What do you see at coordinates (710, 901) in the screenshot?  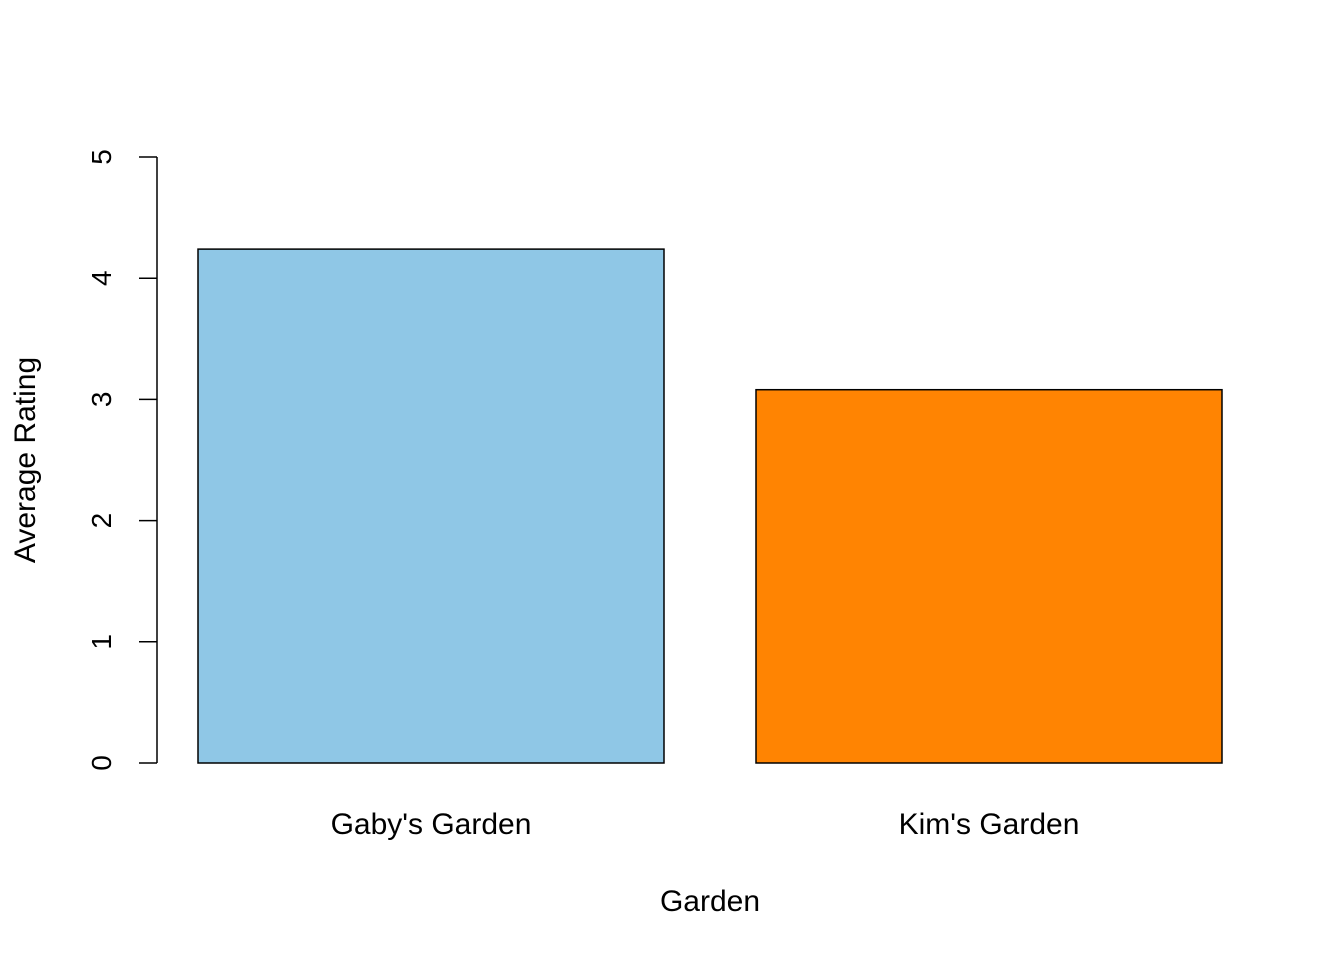 I see `x-axis-title: Garden` at bounding box center [710, 901].